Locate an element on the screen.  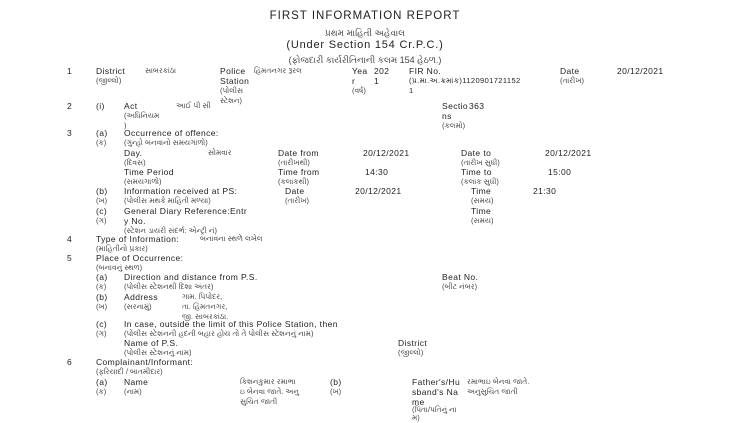
info-date-label: Date is located at coordinates (295, 191).